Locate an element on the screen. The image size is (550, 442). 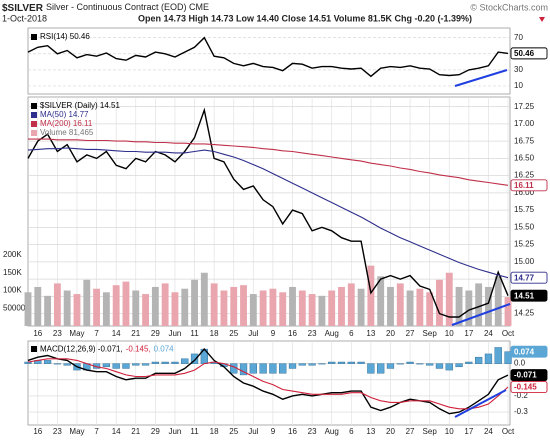
x-tick-label: 6 is located at coordinates (351, 333).